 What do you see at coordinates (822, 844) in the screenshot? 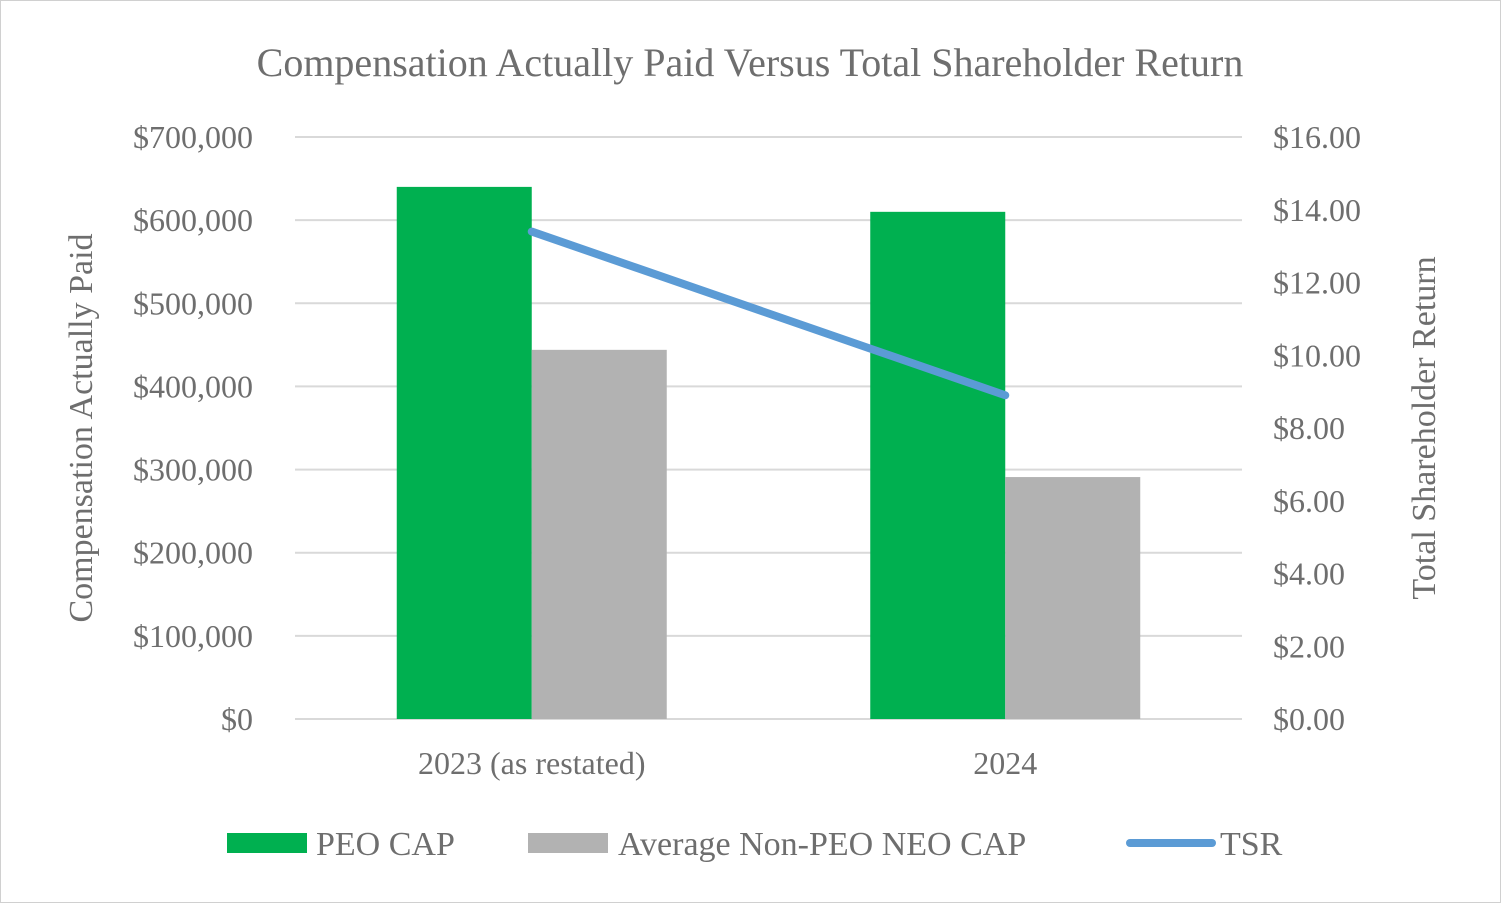
I see `legend-label-non-peo-cap: Average Non-PEO NEO CAP` at bounding box center [822, 844].